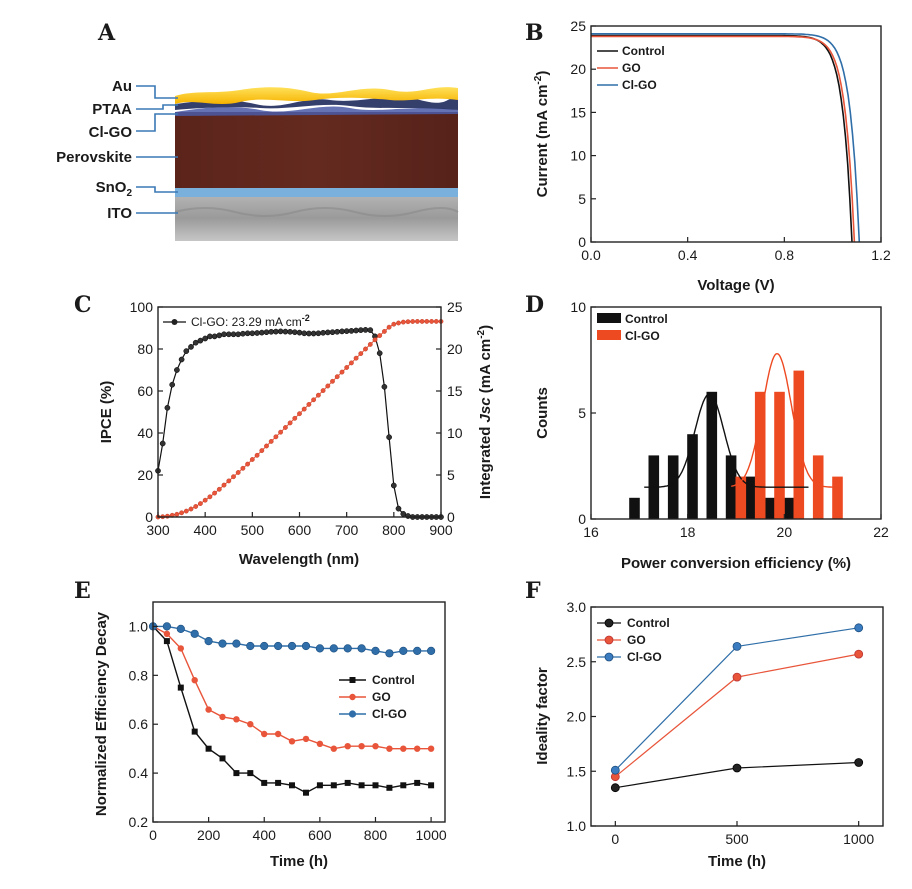  I want to click on panel-c-jsc-line, so click(299, 419).